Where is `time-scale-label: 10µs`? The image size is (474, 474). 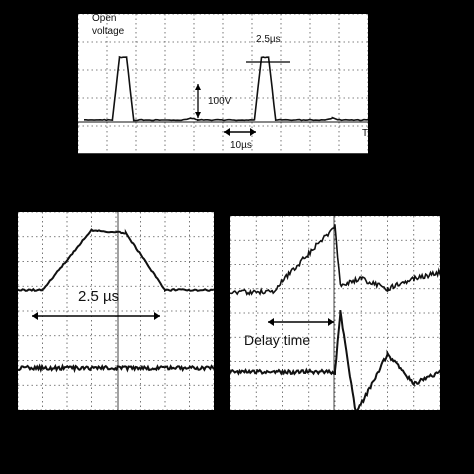 time-scale-label: 10µs is located at coordinates (241, 145).